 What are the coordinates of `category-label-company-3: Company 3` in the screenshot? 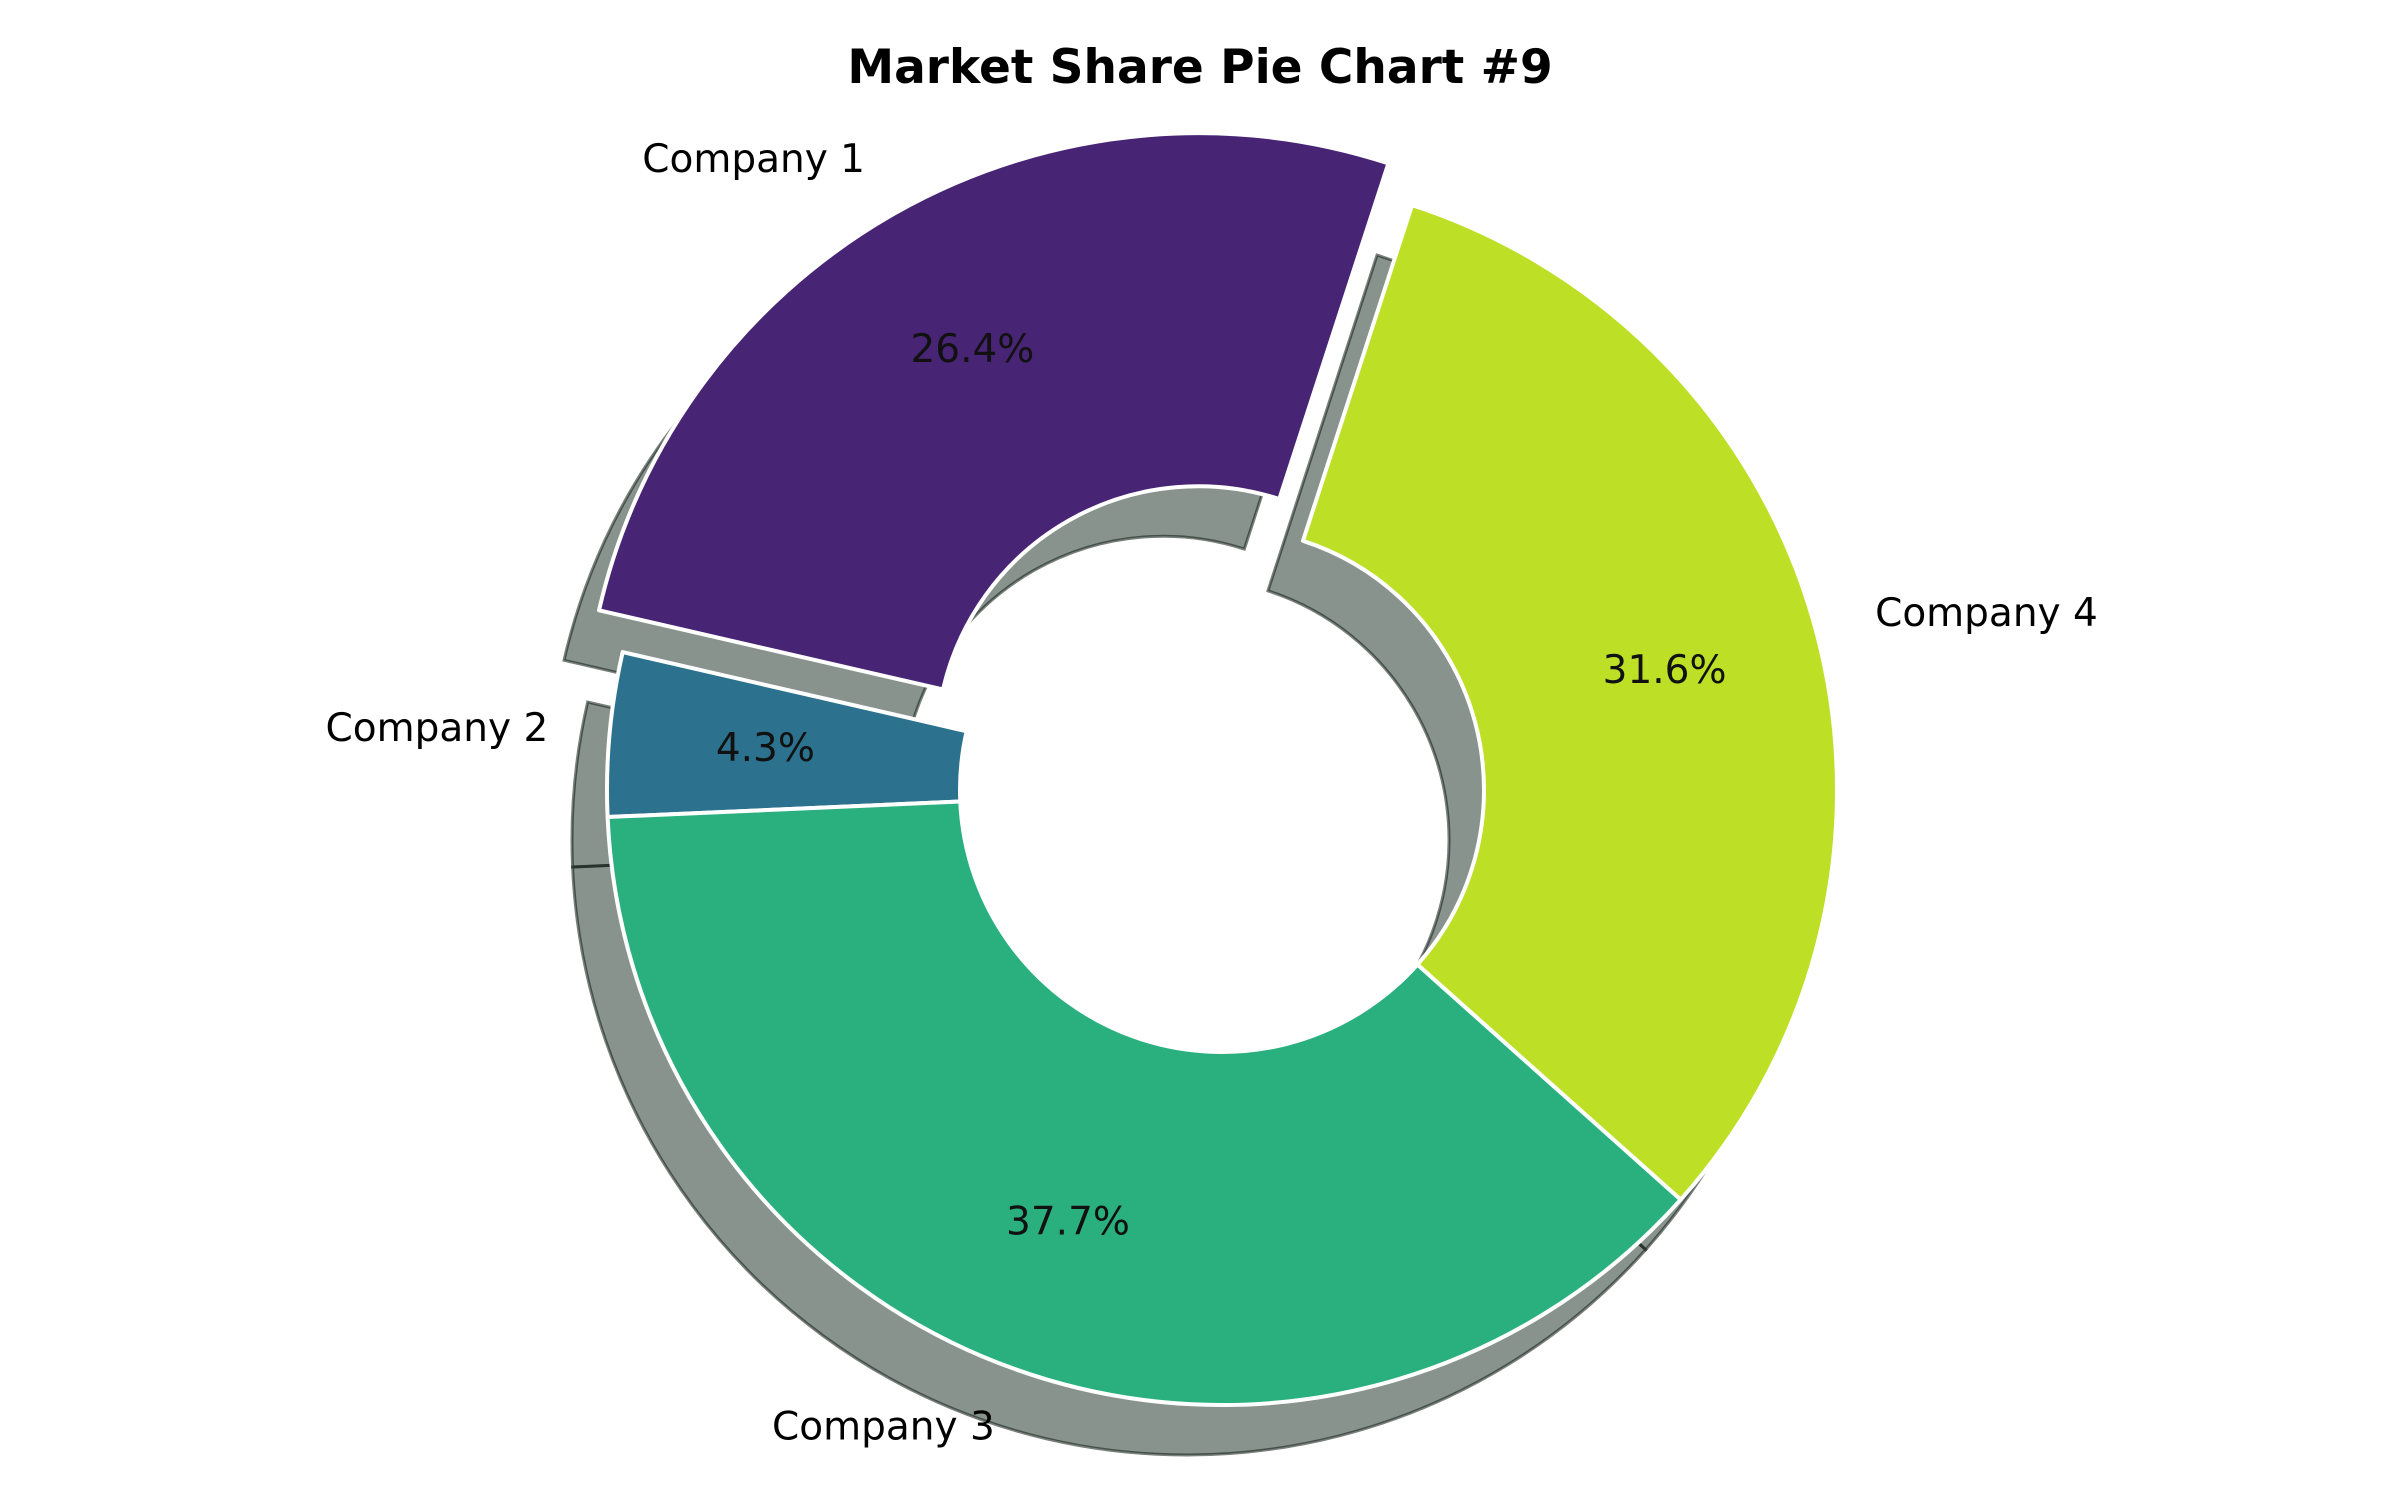 It's located at (883, 1427).